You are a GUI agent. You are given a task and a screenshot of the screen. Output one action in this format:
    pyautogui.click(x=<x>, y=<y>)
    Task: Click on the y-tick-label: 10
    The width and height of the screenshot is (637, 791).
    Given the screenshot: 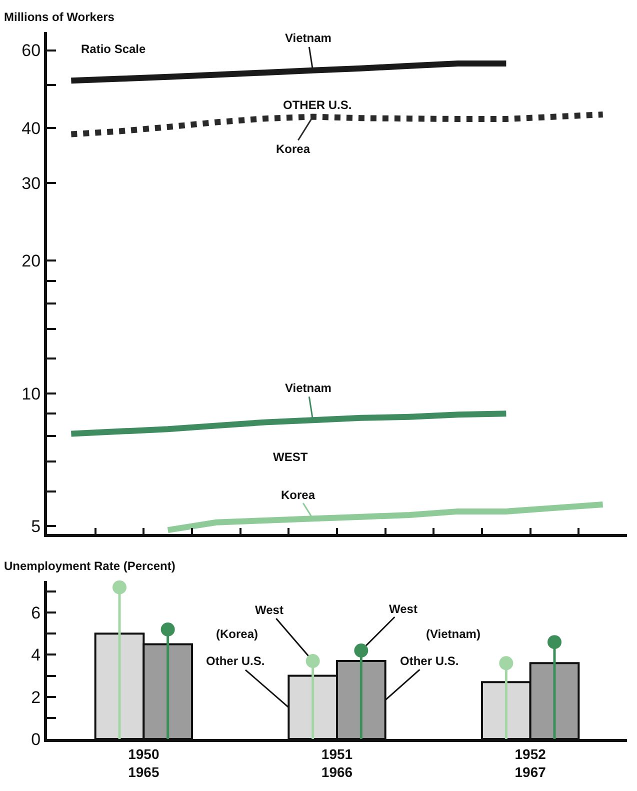 What is the action you would take?
    pyautogui.click(x=31, y=394)
    